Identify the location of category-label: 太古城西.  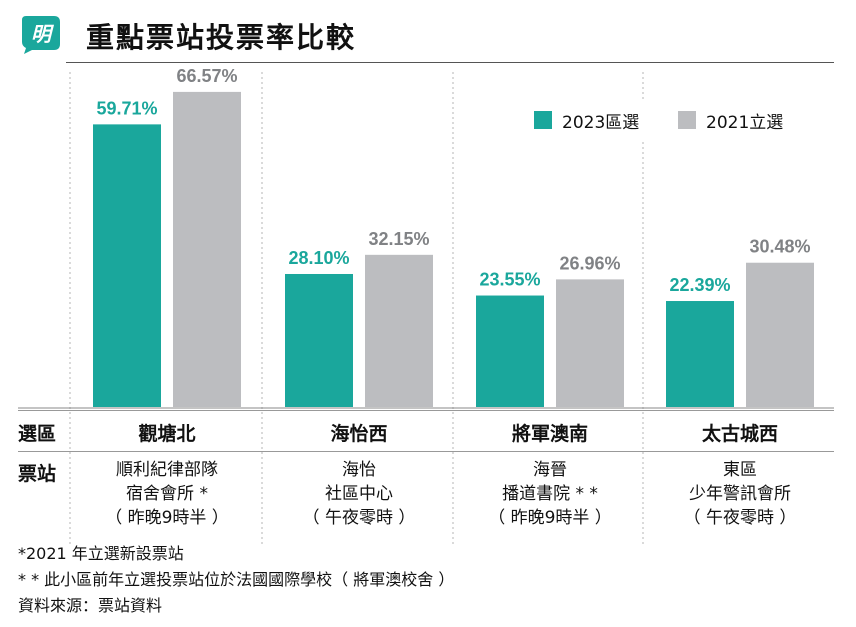
(739, 434).